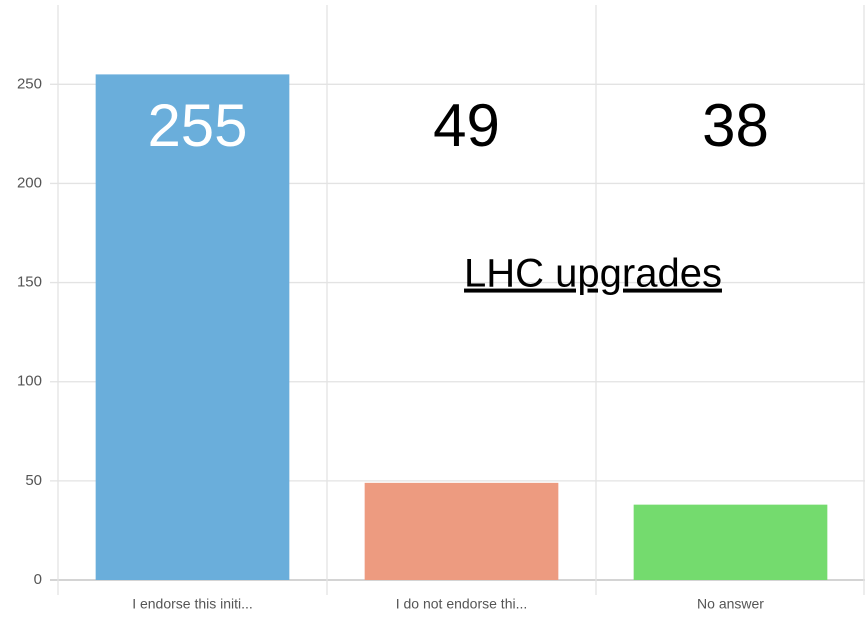 Image resolution: width=865 pixels, height=621 pixels. Describe the element at coordinates (29, 83) in the screenshot. I see `y-tick-label: 250` at that location.